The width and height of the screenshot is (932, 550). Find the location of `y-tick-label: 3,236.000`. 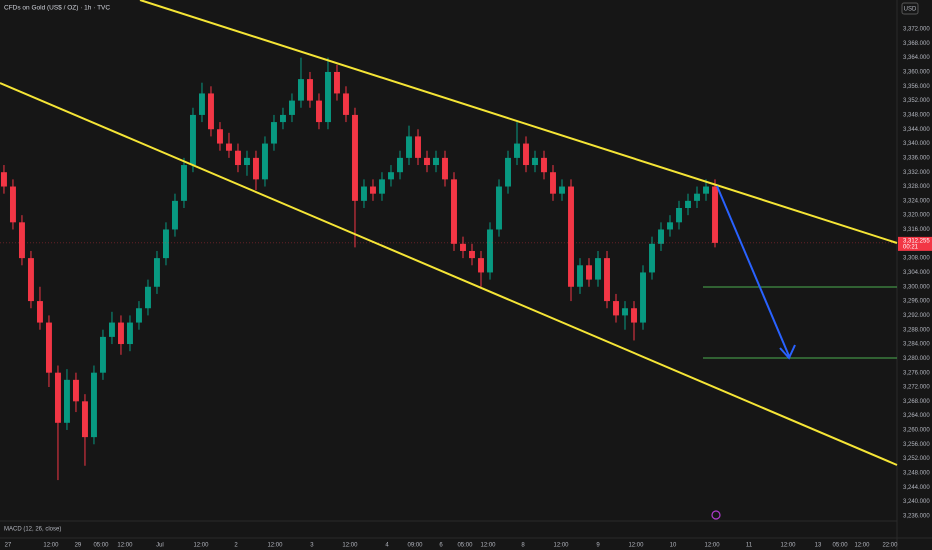

y-tick-label: 3,236.000 is located at coordinates (916, 516).